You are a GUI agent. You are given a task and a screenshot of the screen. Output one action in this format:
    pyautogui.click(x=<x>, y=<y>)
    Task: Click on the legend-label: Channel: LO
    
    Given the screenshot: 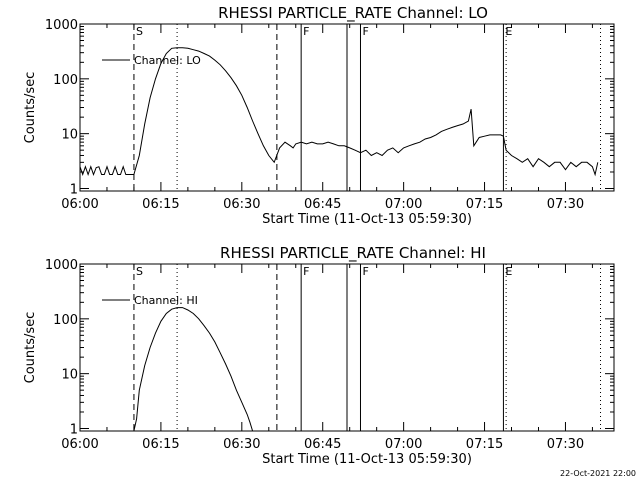 What is the action you would take?
    pyautogui.click(x=167, y=60)
    